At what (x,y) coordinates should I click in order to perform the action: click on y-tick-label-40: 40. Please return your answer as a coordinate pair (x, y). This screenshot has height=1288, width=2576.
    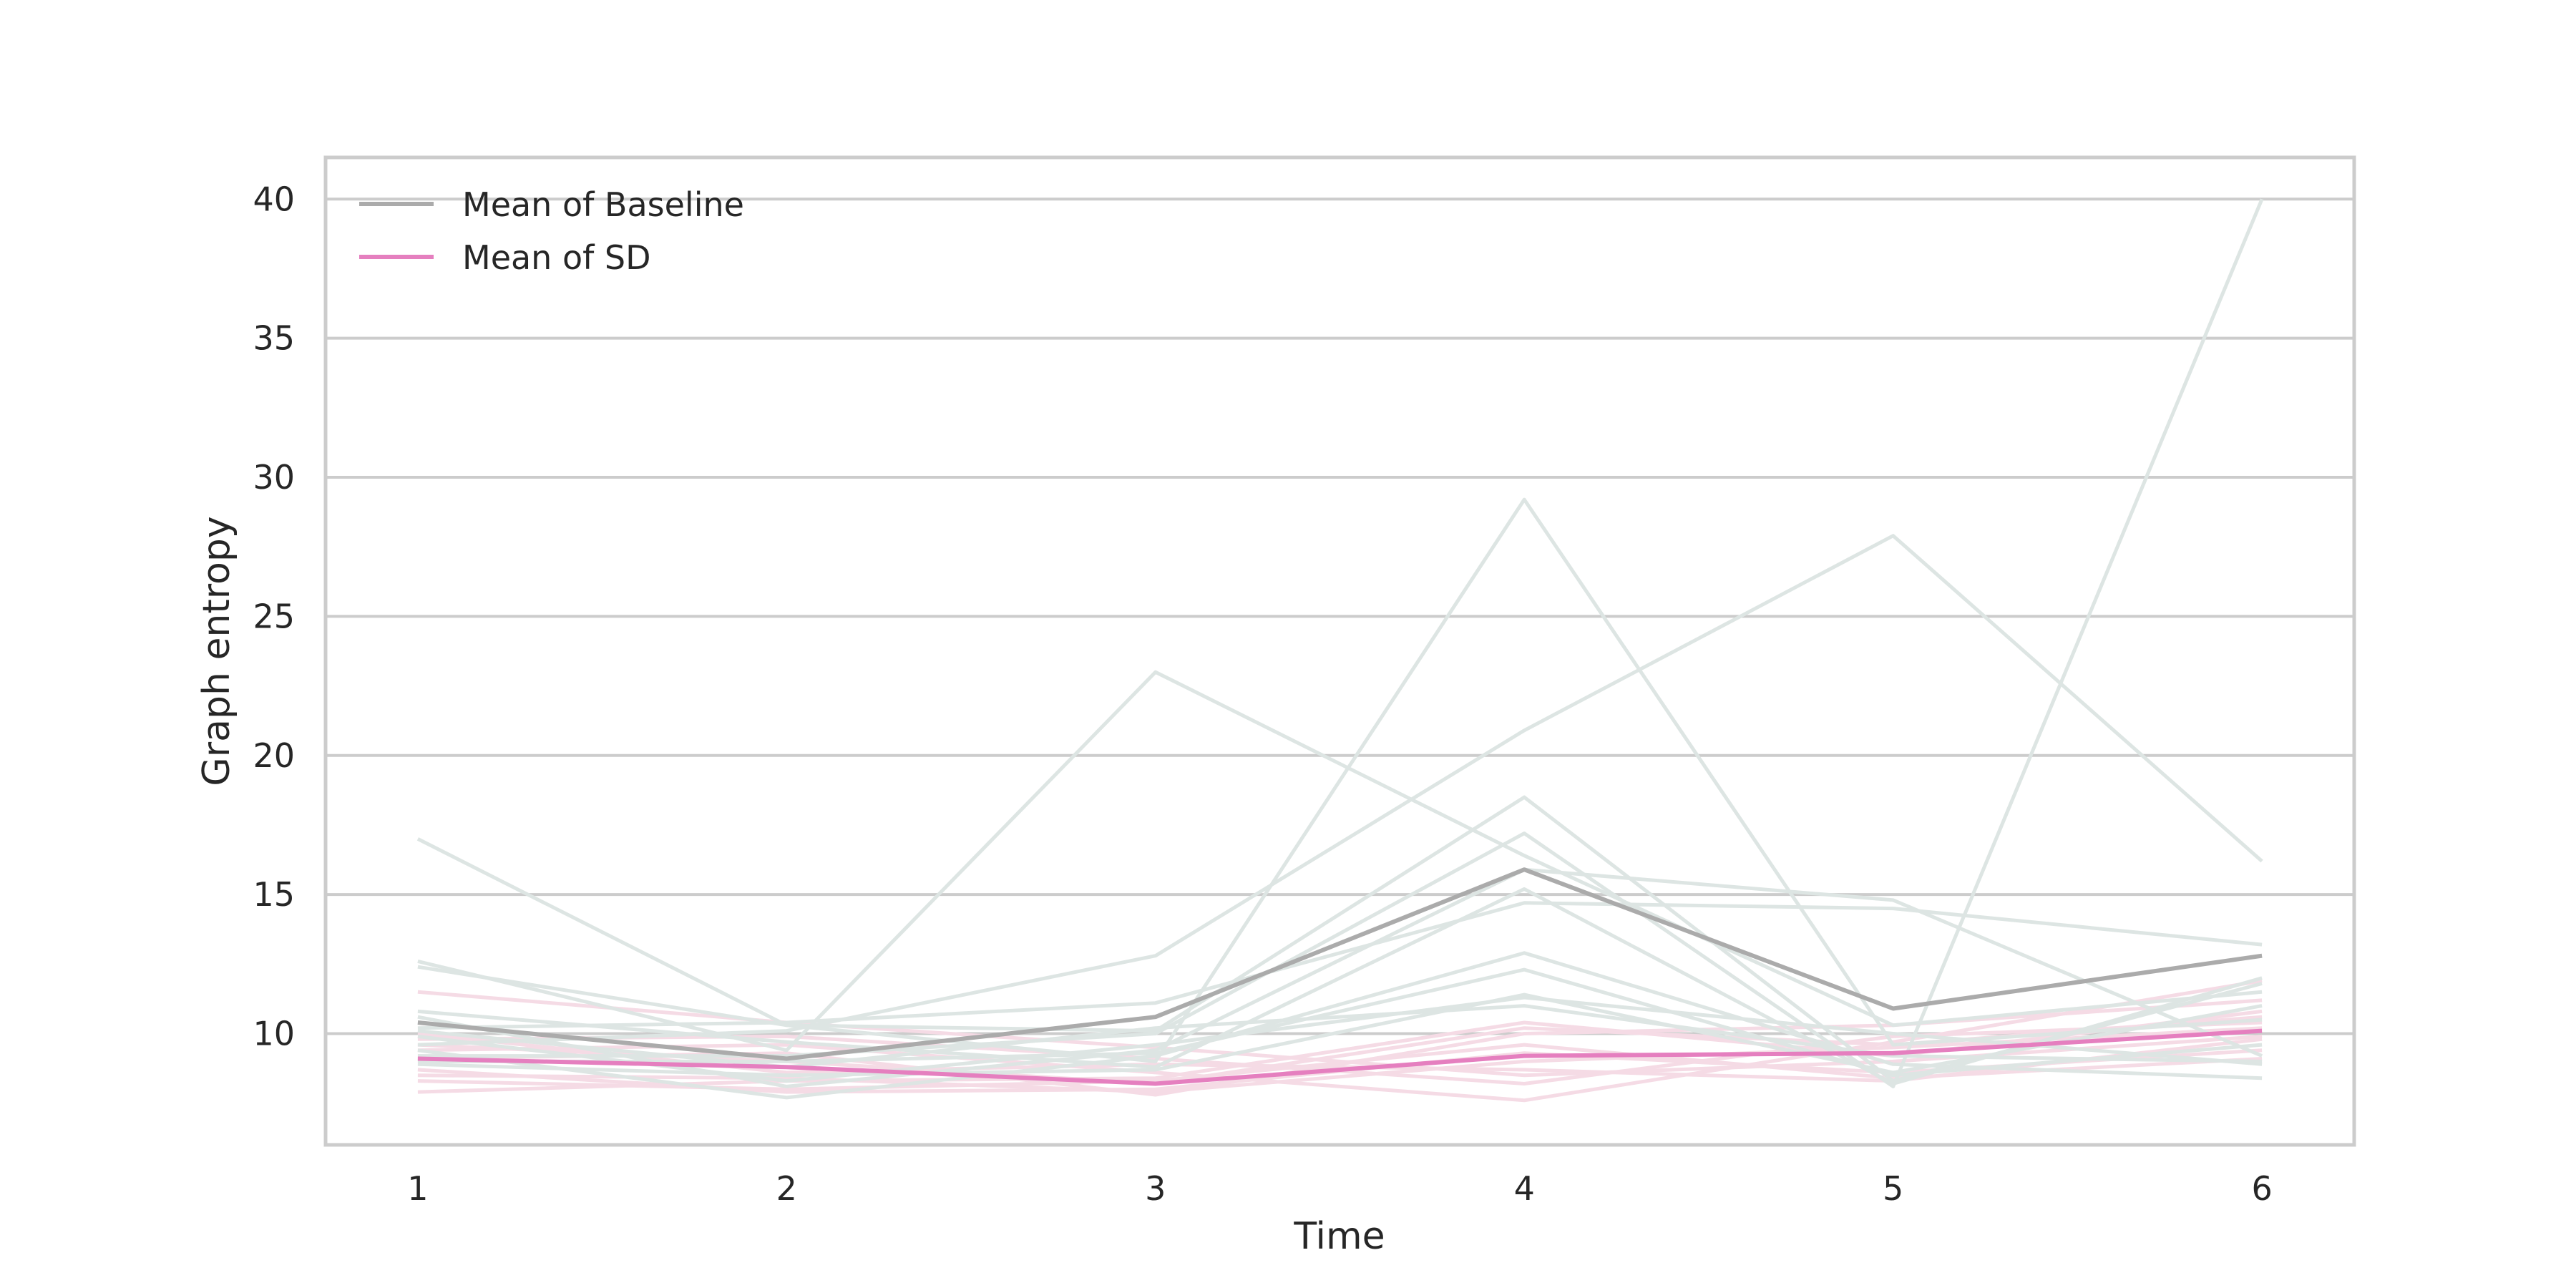
    Looking at the image, I should click on (274, 199).